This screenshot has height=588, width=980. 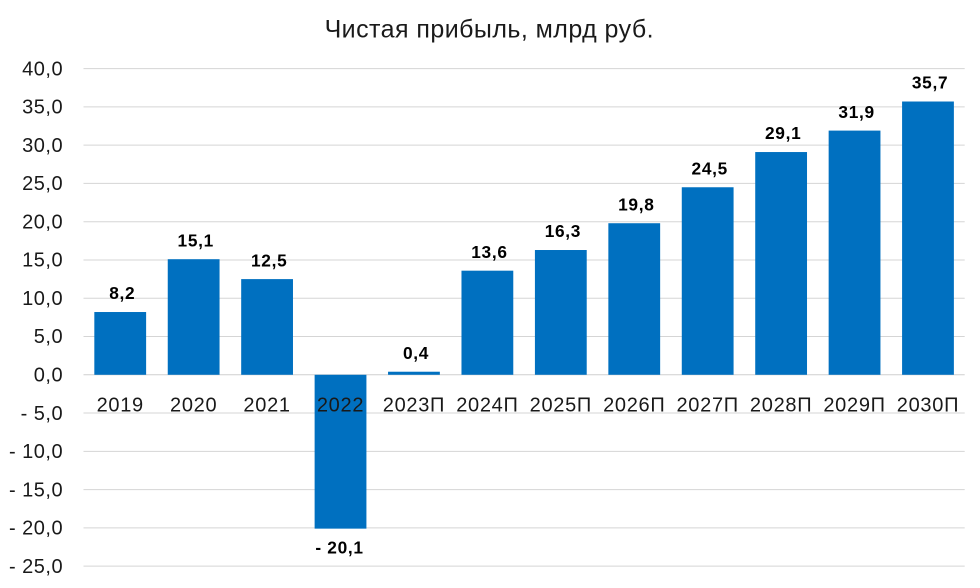 I want to click on svg-text: 0,0, so click(x=48, y=375).